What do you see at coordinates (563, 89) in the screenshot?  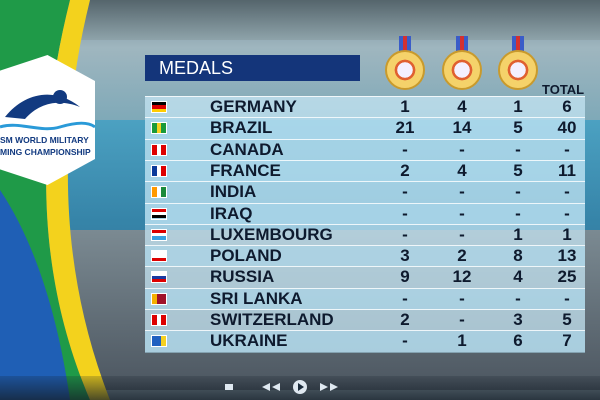 I see `column-header: TOTAL` at bounding box center [563, 89].